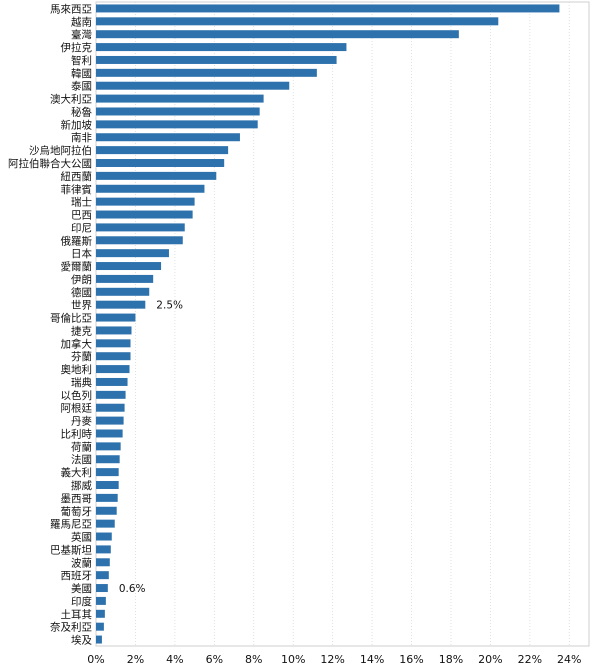 This screenshot has height=670, width=600. What do you see at coordinates (71, 627) in the screenshot?
I see `category-label: 奈及利亞` at bounding box center [71, 627].